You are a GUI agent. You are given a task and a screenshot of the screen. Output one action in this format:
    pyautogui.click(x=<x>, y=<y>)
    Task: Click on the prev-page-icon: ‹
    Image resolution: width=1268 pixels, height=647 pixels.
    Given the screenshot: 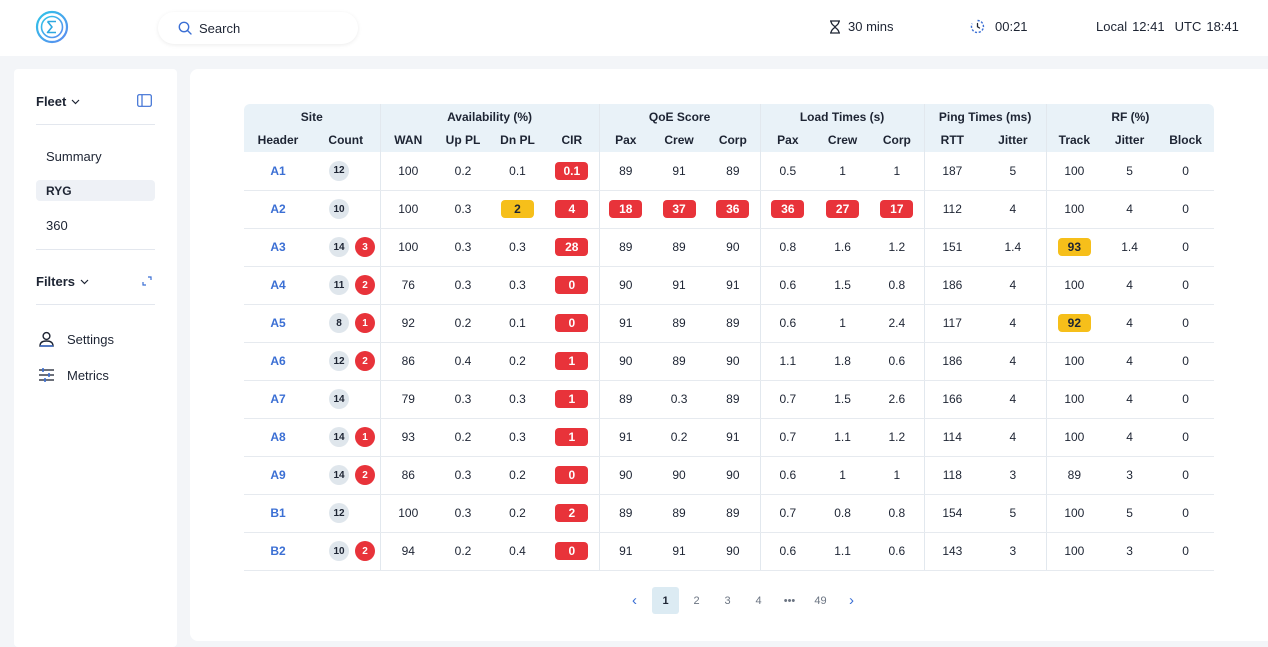 What is the action you would take?
    pyautogui.click(x=634, y=600)
    